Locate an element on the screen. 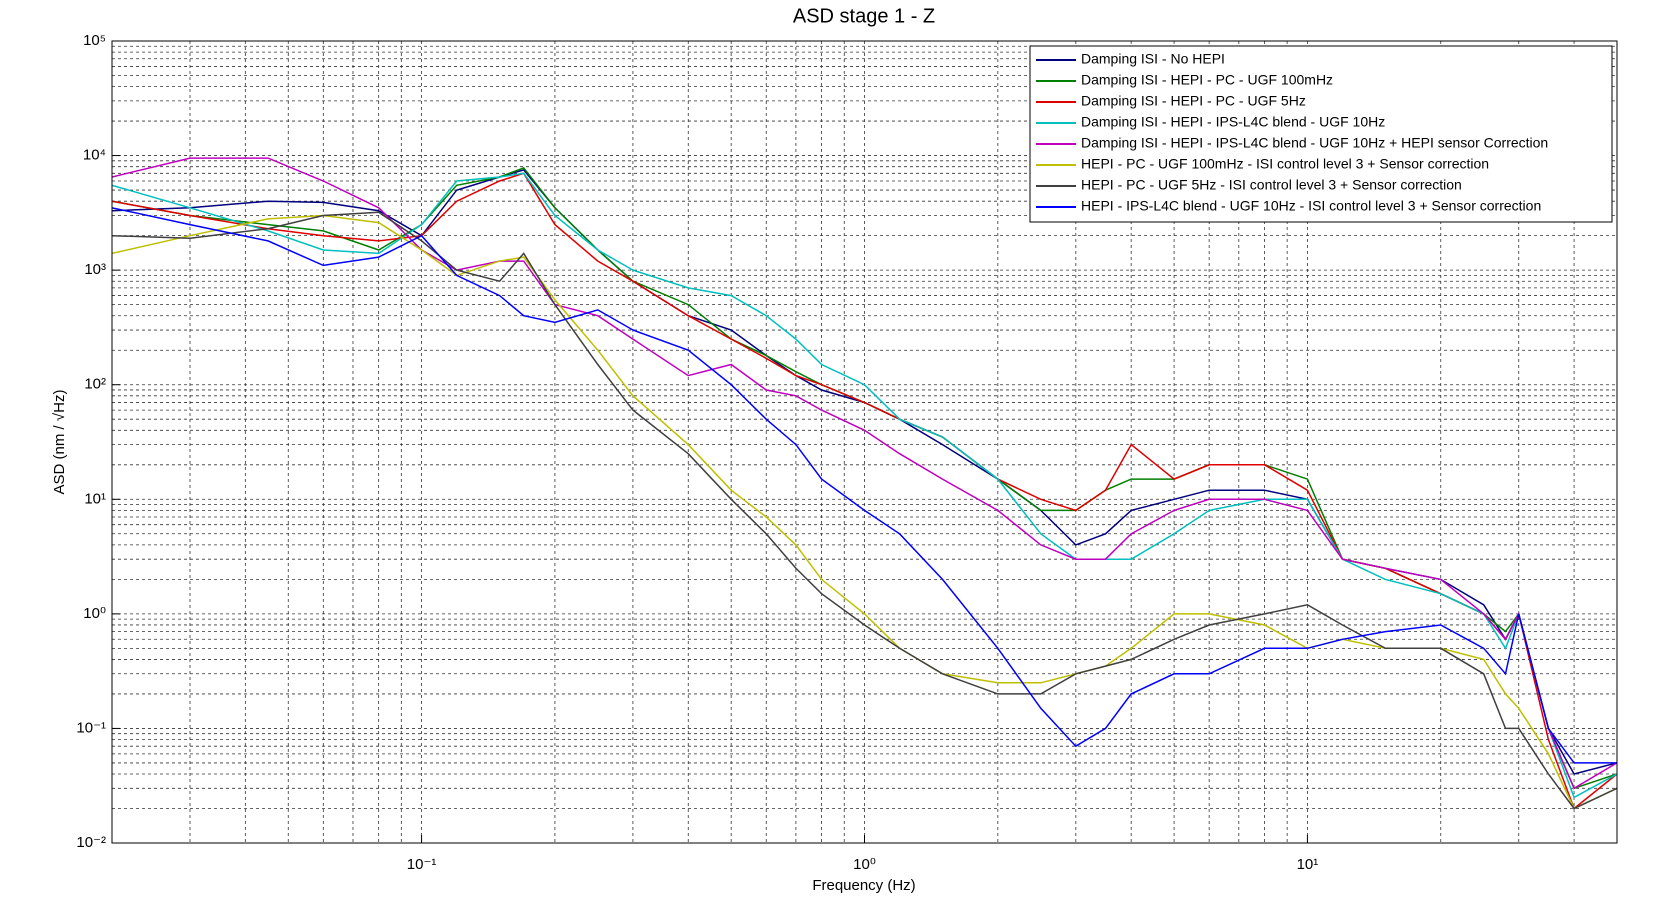 This screenshot has width=1660, height=907. y-tick-label: 10⁻¹ is located at coordinates (91, 727).